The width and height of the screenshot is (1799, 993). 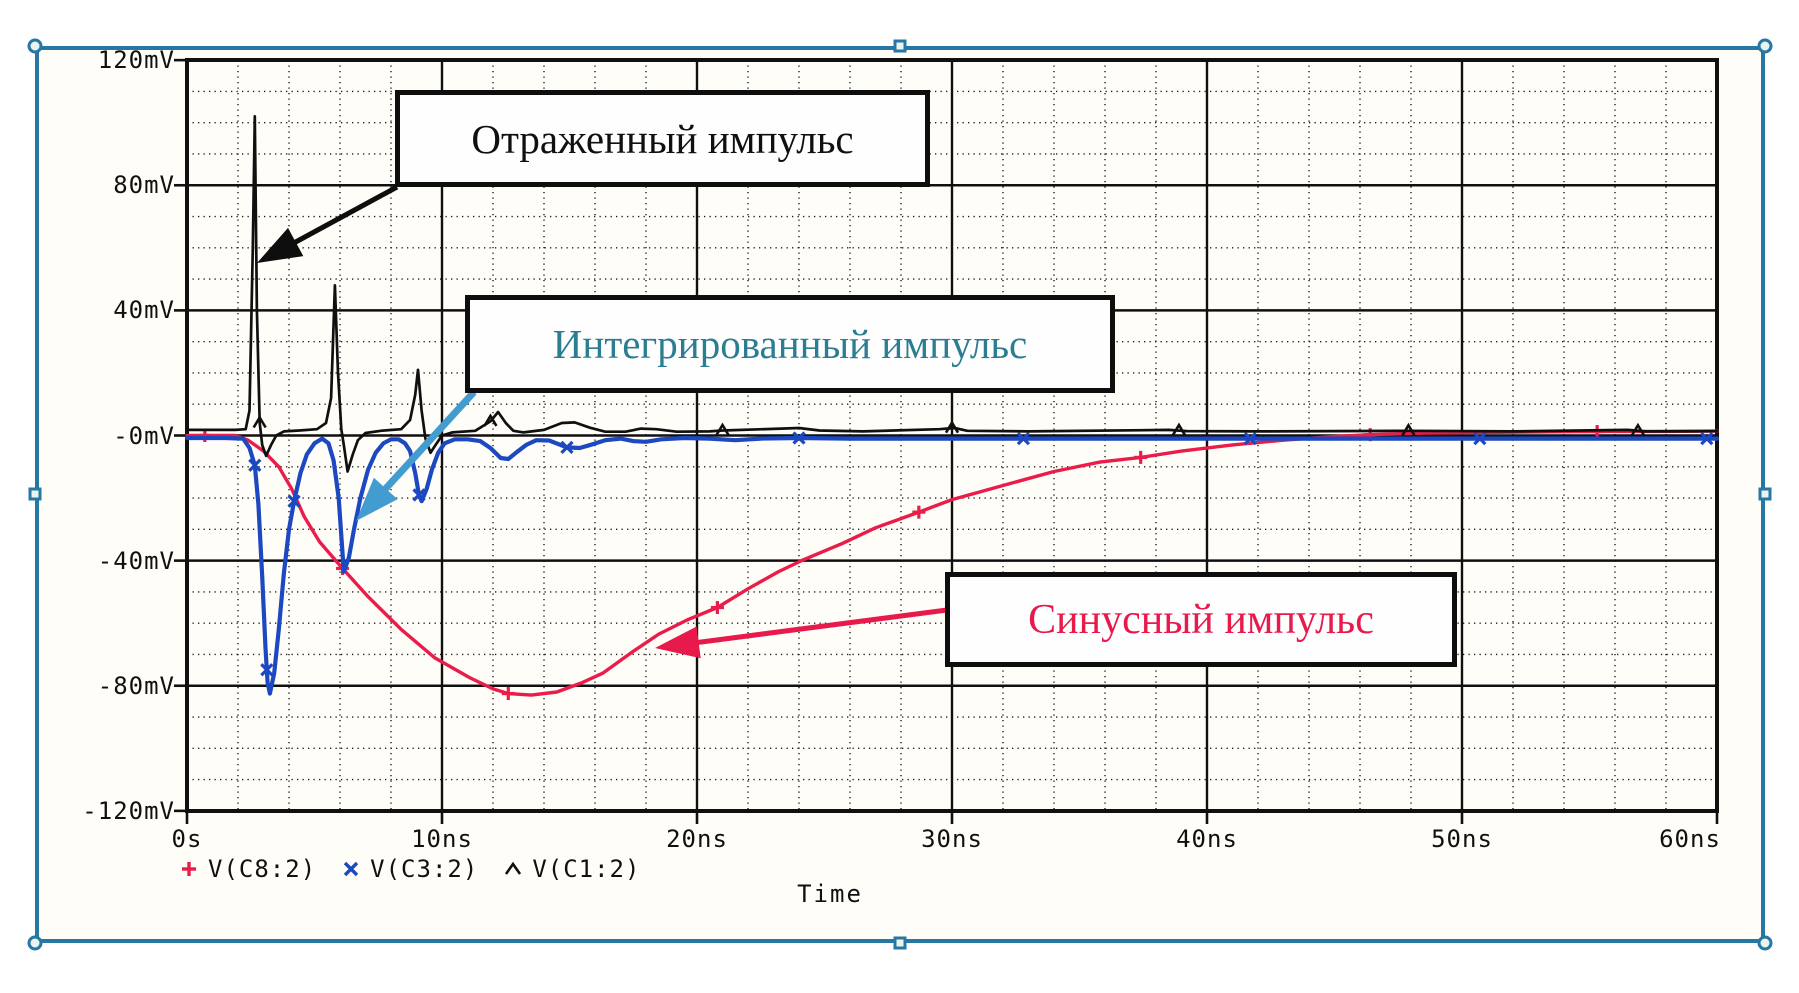 What do you see at coordinates (35, 943) in the screenshot?
I see `selection-handle-bottom-left` at bounding box center [35, 943].